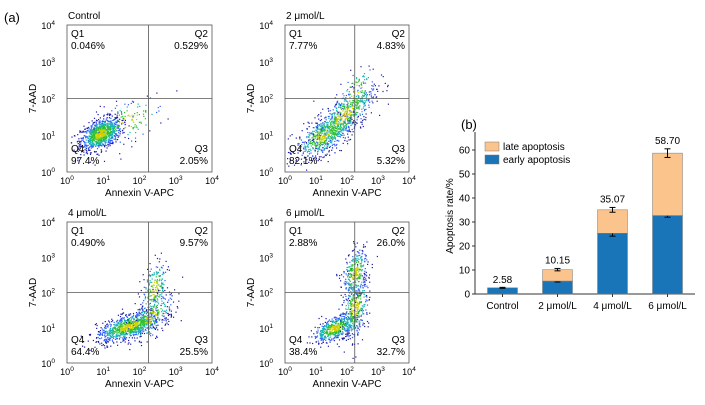 This screenshot has width=705, height=405. Describe the element at coordinates (53, 97) in the screenshot. I see `y-tick-exponent: 2` at that location.